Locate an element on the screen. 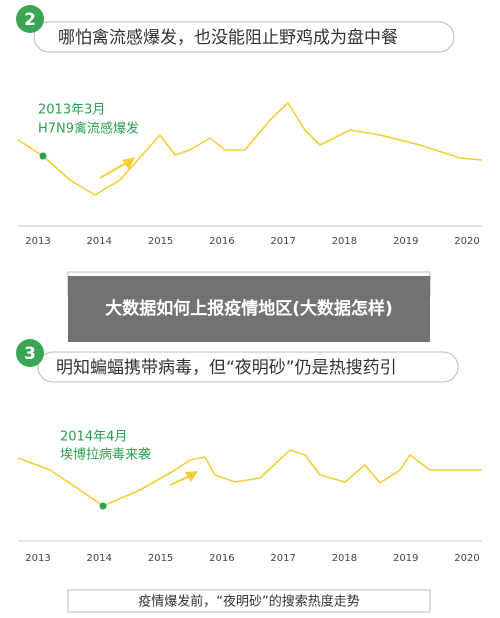 This screenshot has height=618, width=500. annotation-event: H7N9禽流感爆发 is located at coordinates (88, 129).